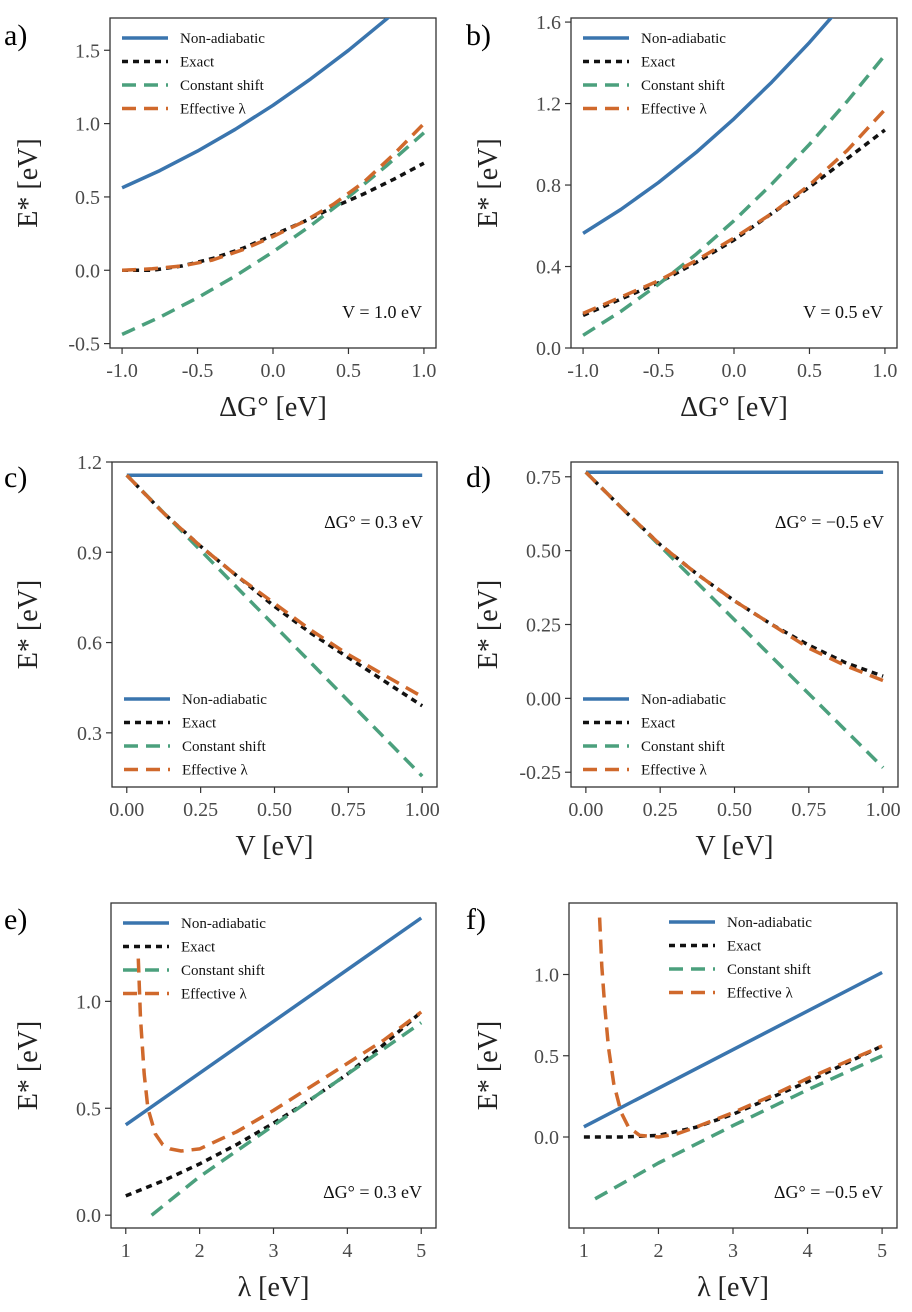  Describe the element at coordinates (548, 23) in the screenshot. I see `y-tick-label: 1.6` at that location.